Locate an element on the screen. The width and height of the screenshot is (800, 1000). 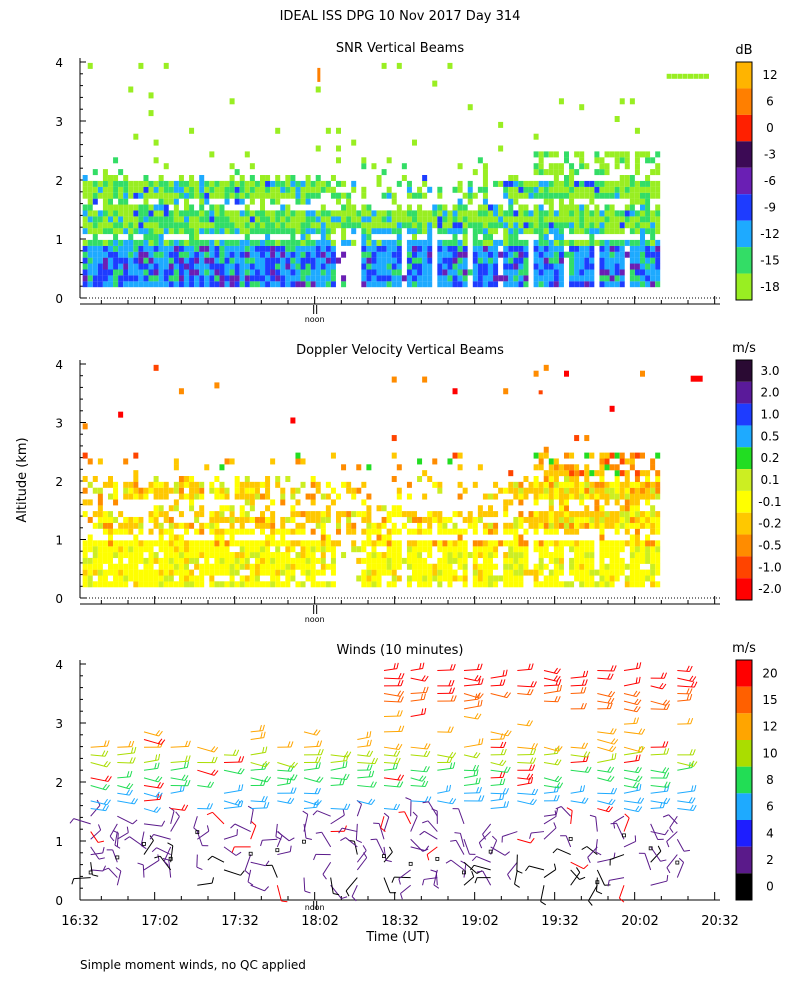
x-tick-label: 19:02 is located at coordinates (479, 921).